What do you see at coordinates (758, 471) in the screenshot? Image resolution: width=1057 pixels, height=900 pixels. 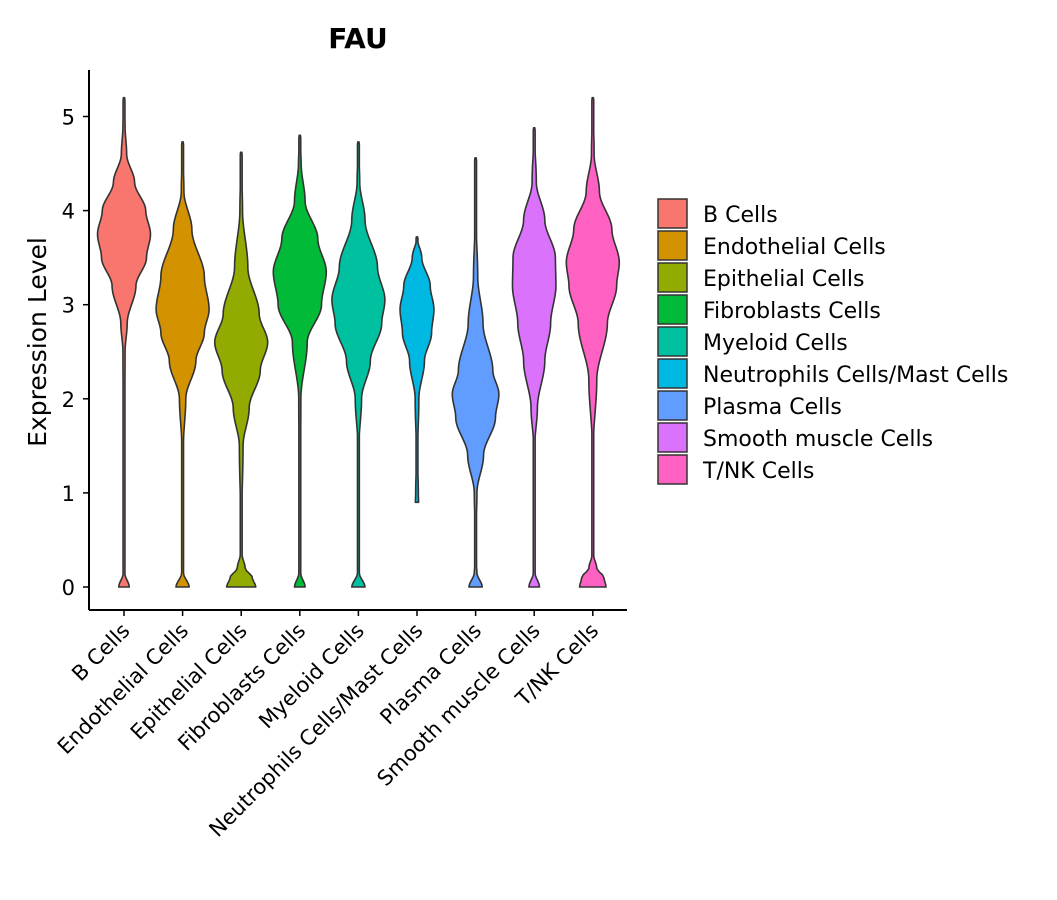 I see `legend-label: T/NK Cells` at bounding box center [758, 471].